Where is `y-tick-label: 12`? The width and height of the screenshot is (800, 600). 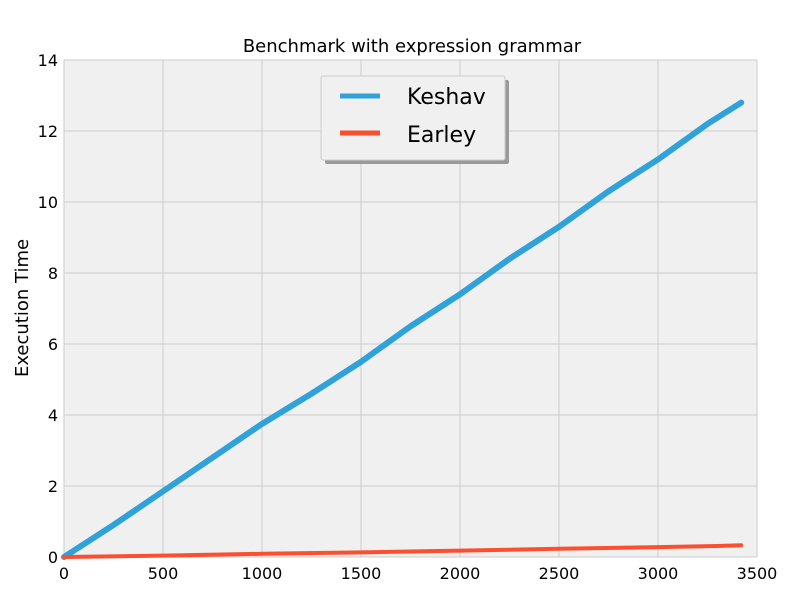 y-tick-label: 12 is located at coordinates (48, 131).